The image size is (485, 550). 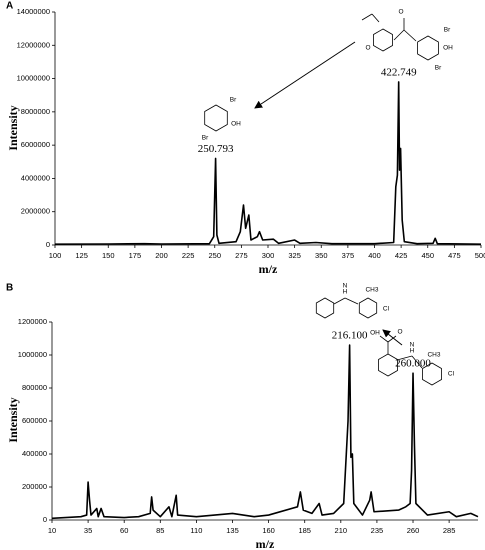 What do you see at coordinates (449, 530) in the screenshot?
I see `x-tick-label: 285` at bounding box center [449, 530].